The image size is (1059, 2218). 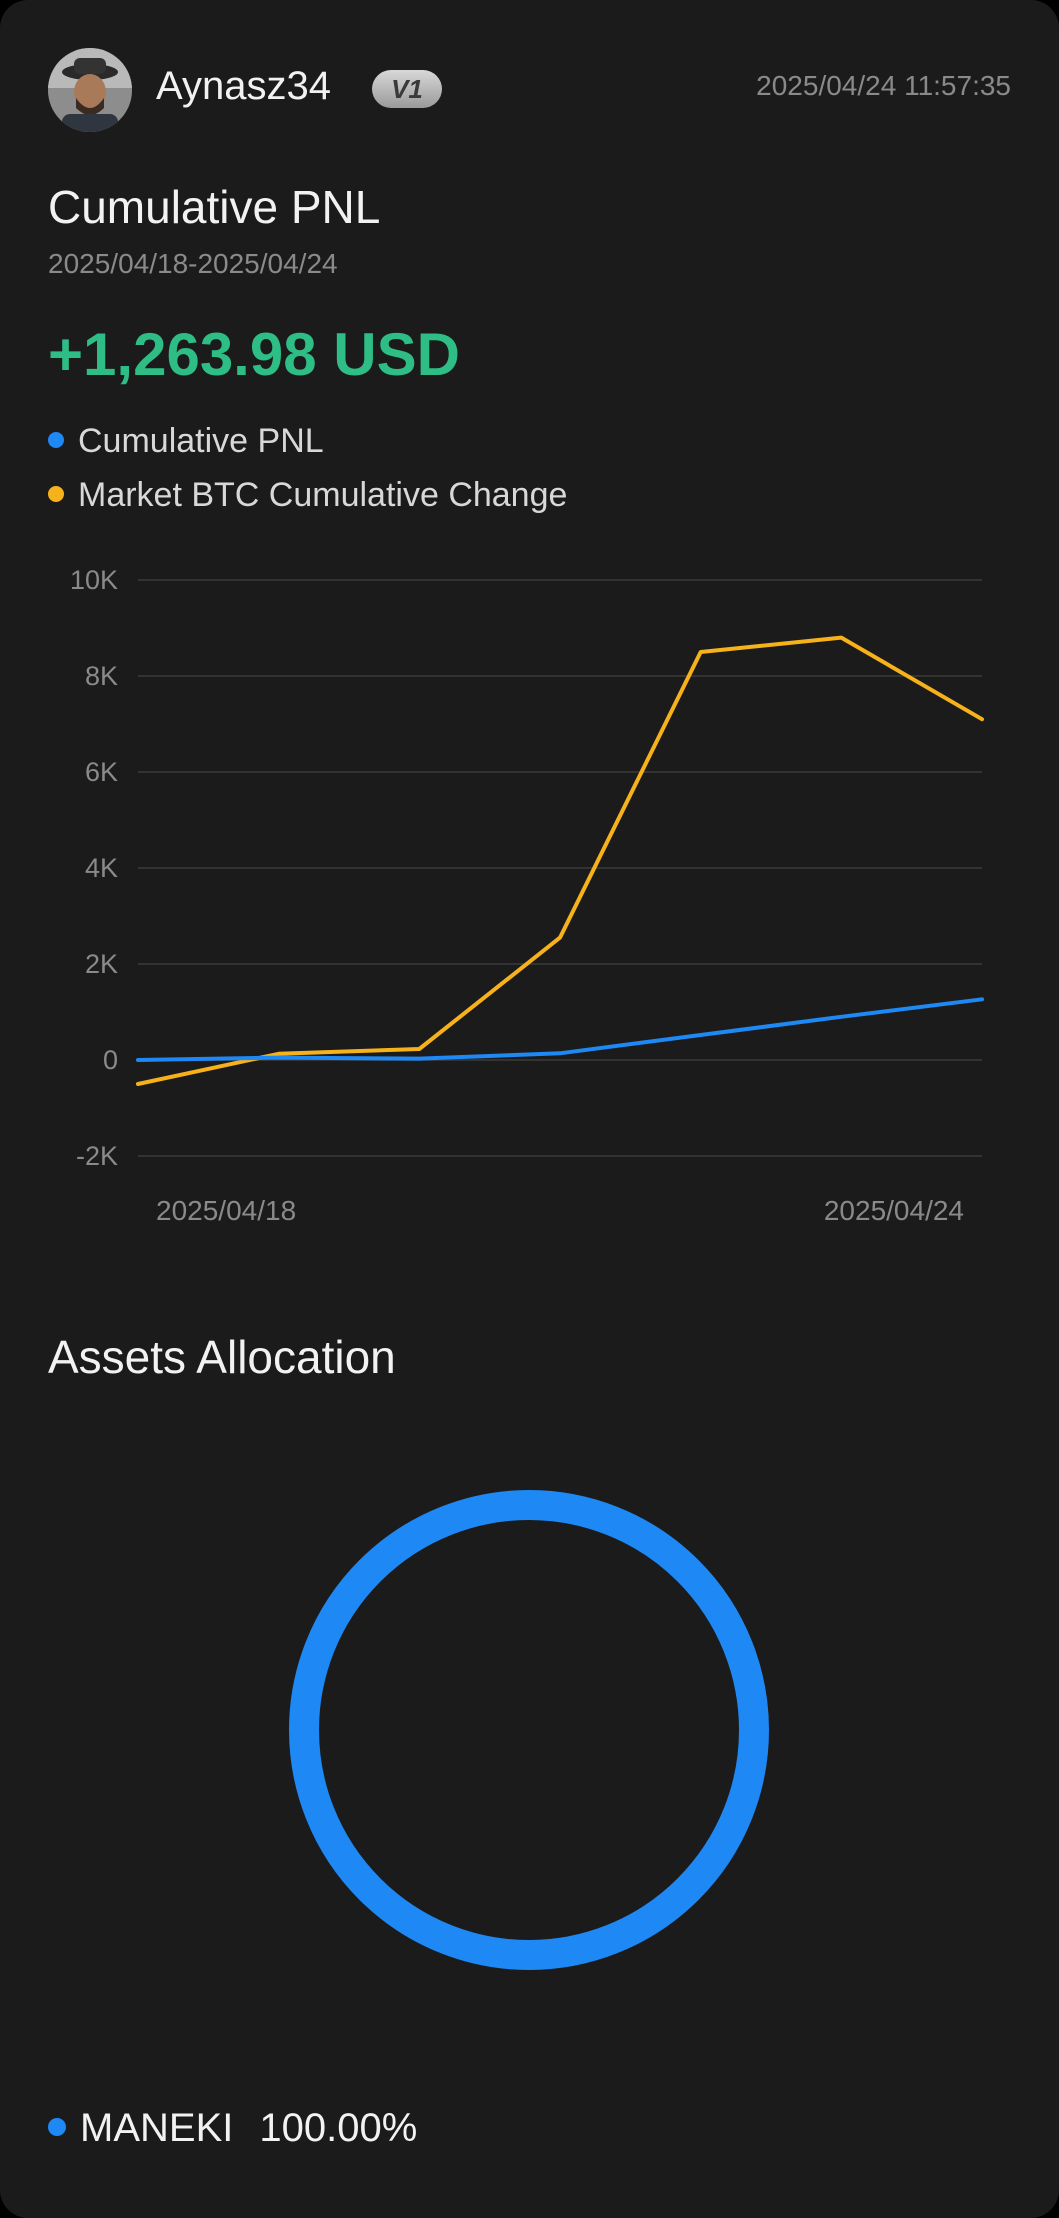 I want to click on avatar, so click(x=90, y=90).